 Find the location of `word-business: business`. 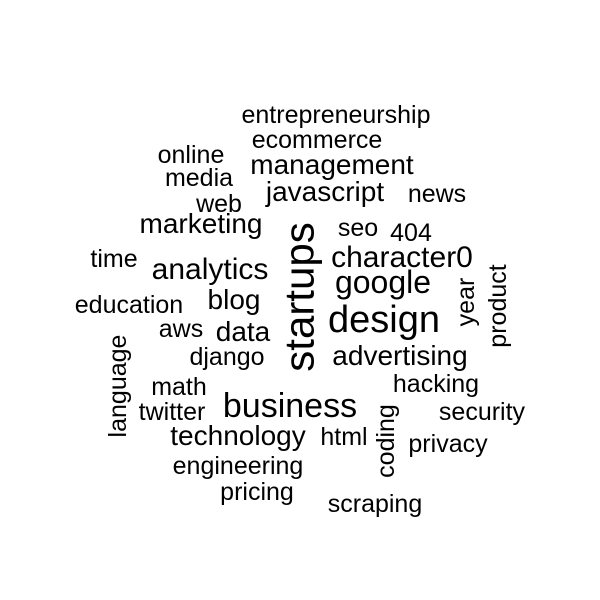

word-business: business is located at coordinates (290, 406).